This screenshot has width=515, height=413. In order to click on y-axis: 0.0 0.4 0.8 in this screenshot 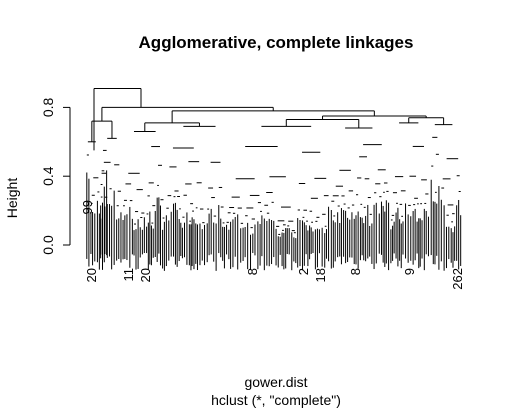, I will do `click(55, 176)`.